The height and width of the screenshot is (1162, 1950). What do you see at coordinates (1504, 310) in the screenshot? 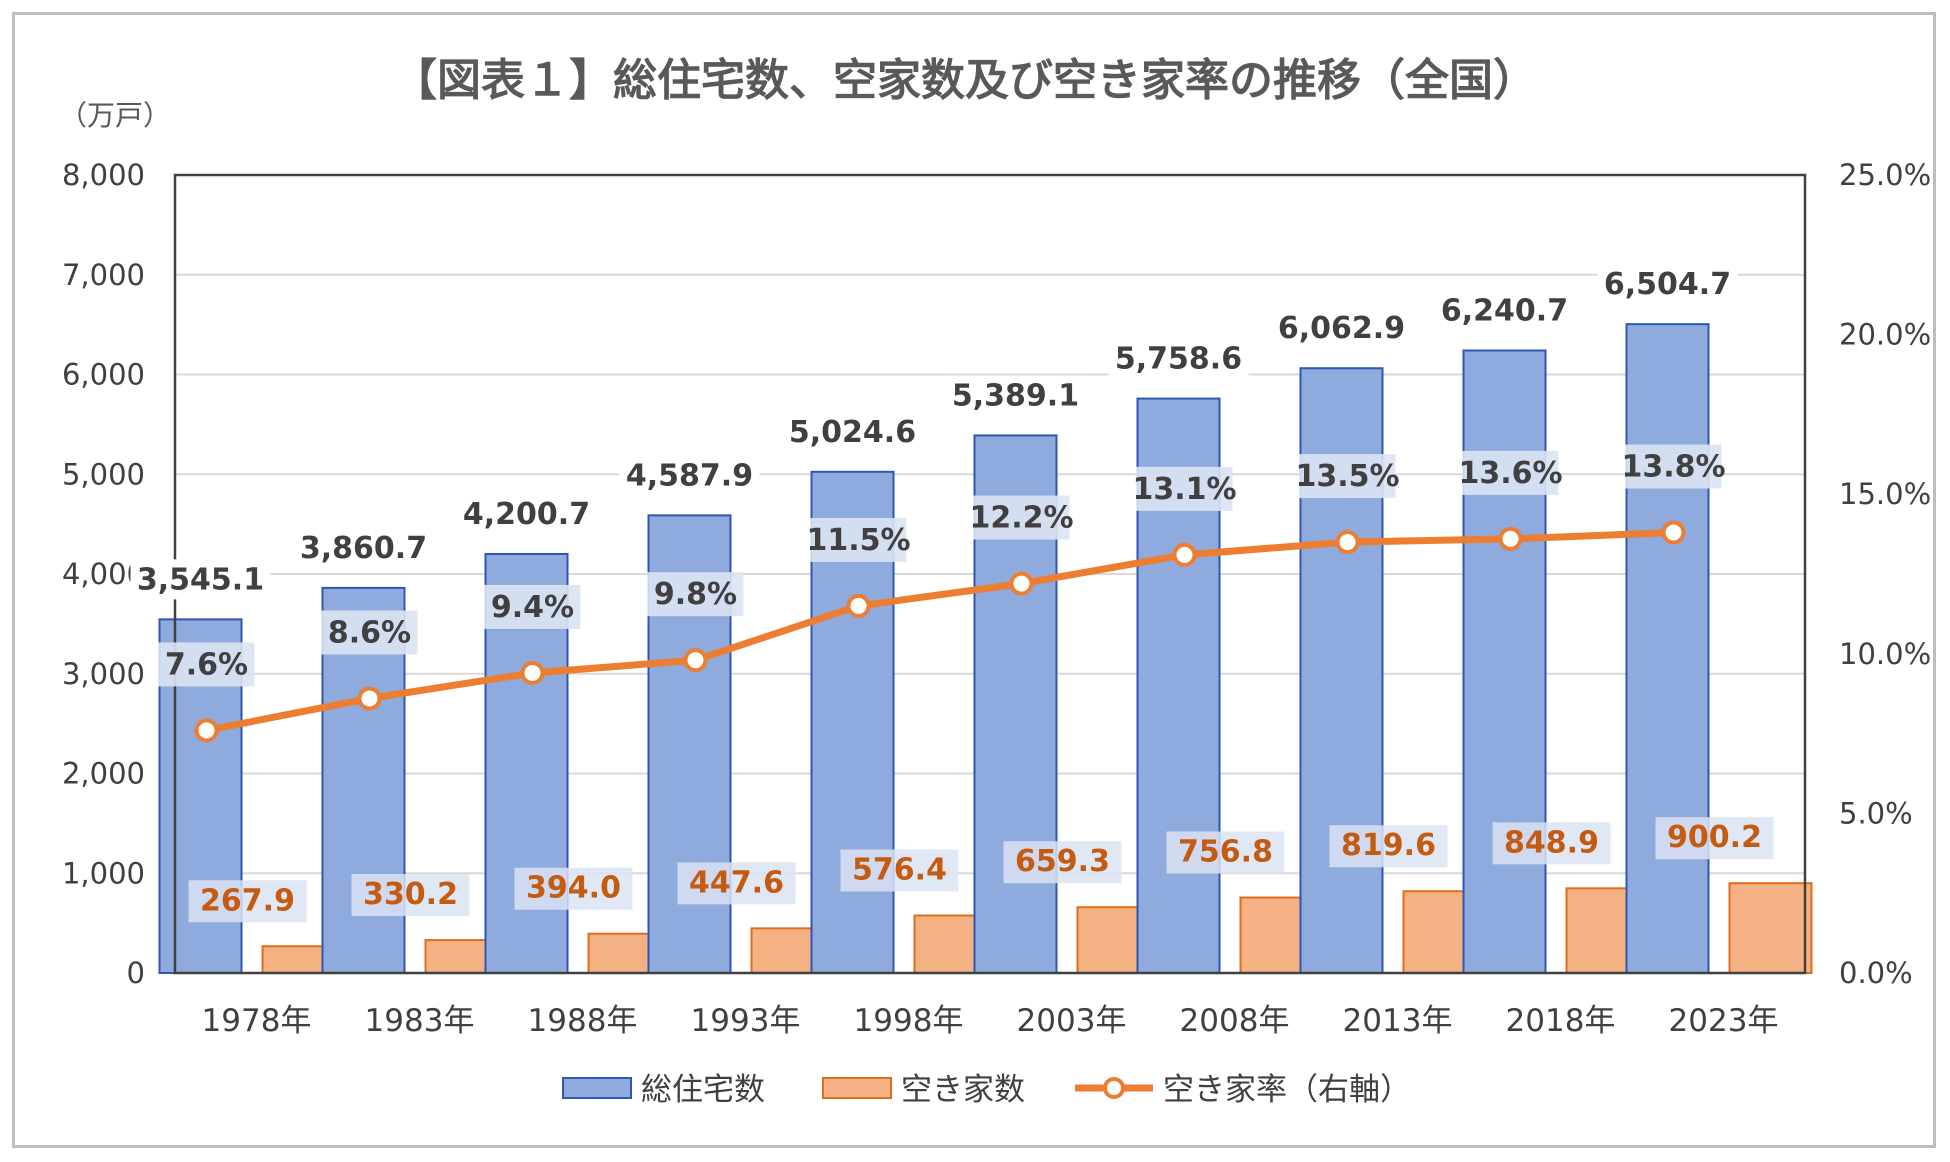
I see `total-value-label: 6,240.7` at bounding box center [1504, 310].